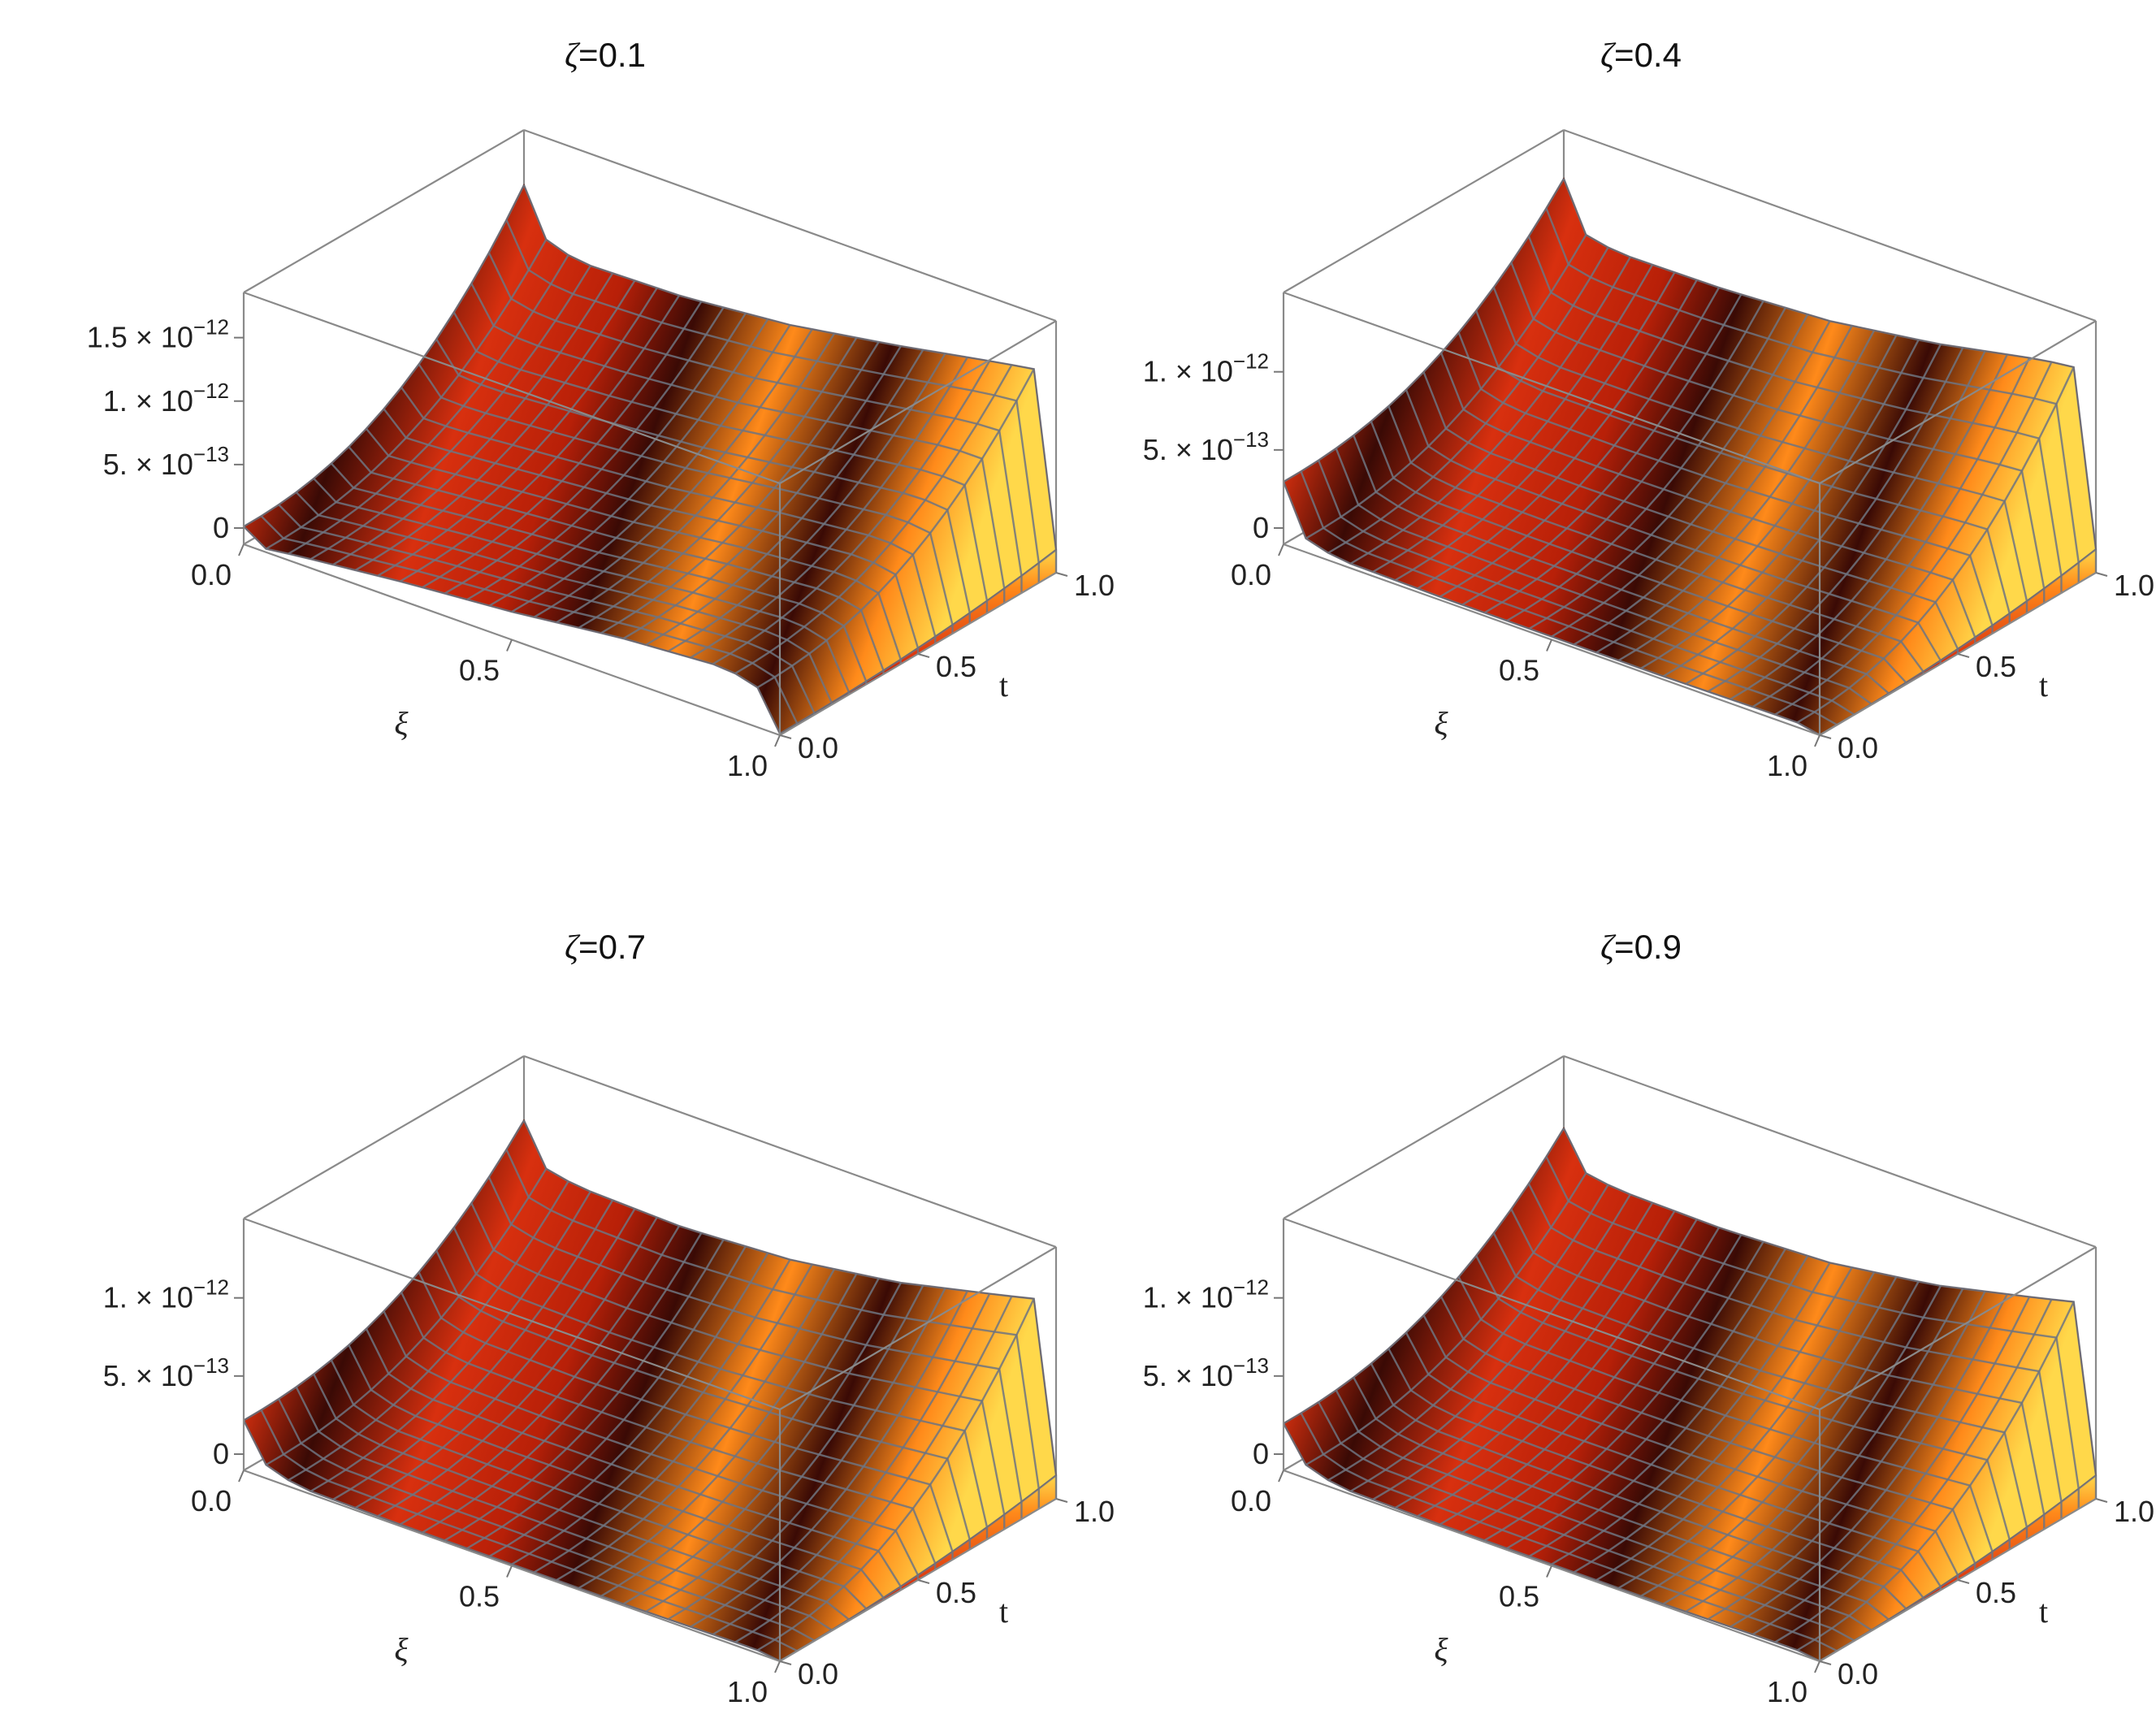 This screenshot has width=2156, height=1723. Describe the element at coordinates (158, 334) in the screenshot. I see `z-tick-label: 1.5 × 10⁻¹²` at that location.